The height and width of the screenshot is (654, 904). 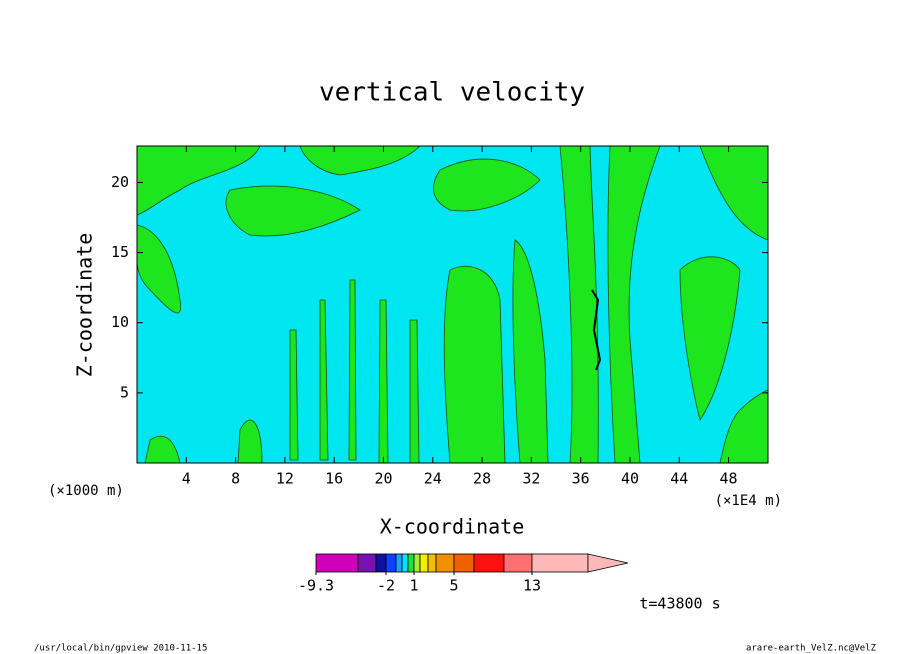 What do you see at coordinates (86, 491) in the screenshot?
I see `x-unit-left: (×1000 m)` at bounding box center [86, 491].